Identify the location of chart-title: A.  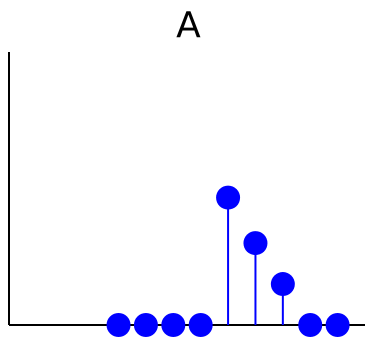
(188, 25).